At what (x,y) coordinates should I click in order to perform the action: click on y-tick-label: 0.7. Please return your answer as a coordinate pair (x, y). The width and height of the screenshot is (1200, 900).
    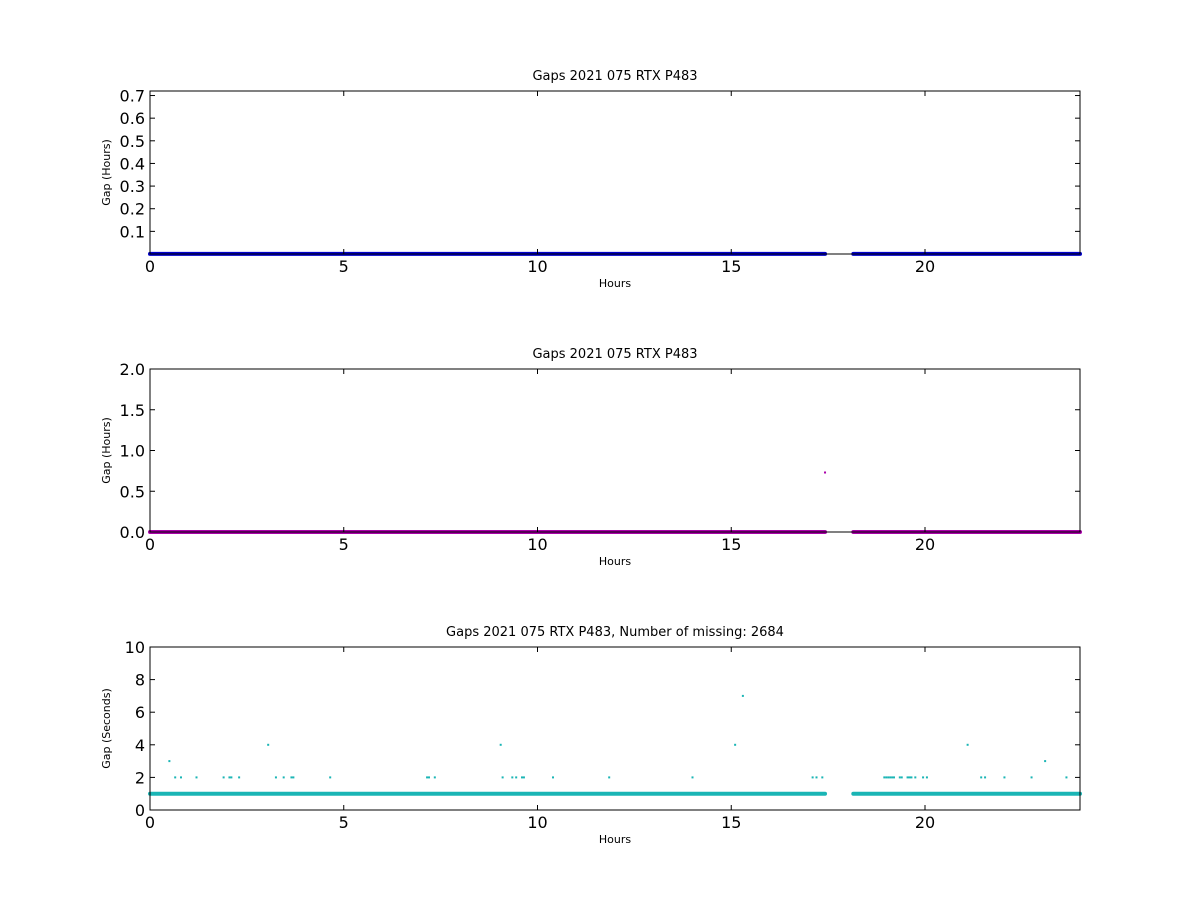
    Looking at the image, I should click on (132, 96).